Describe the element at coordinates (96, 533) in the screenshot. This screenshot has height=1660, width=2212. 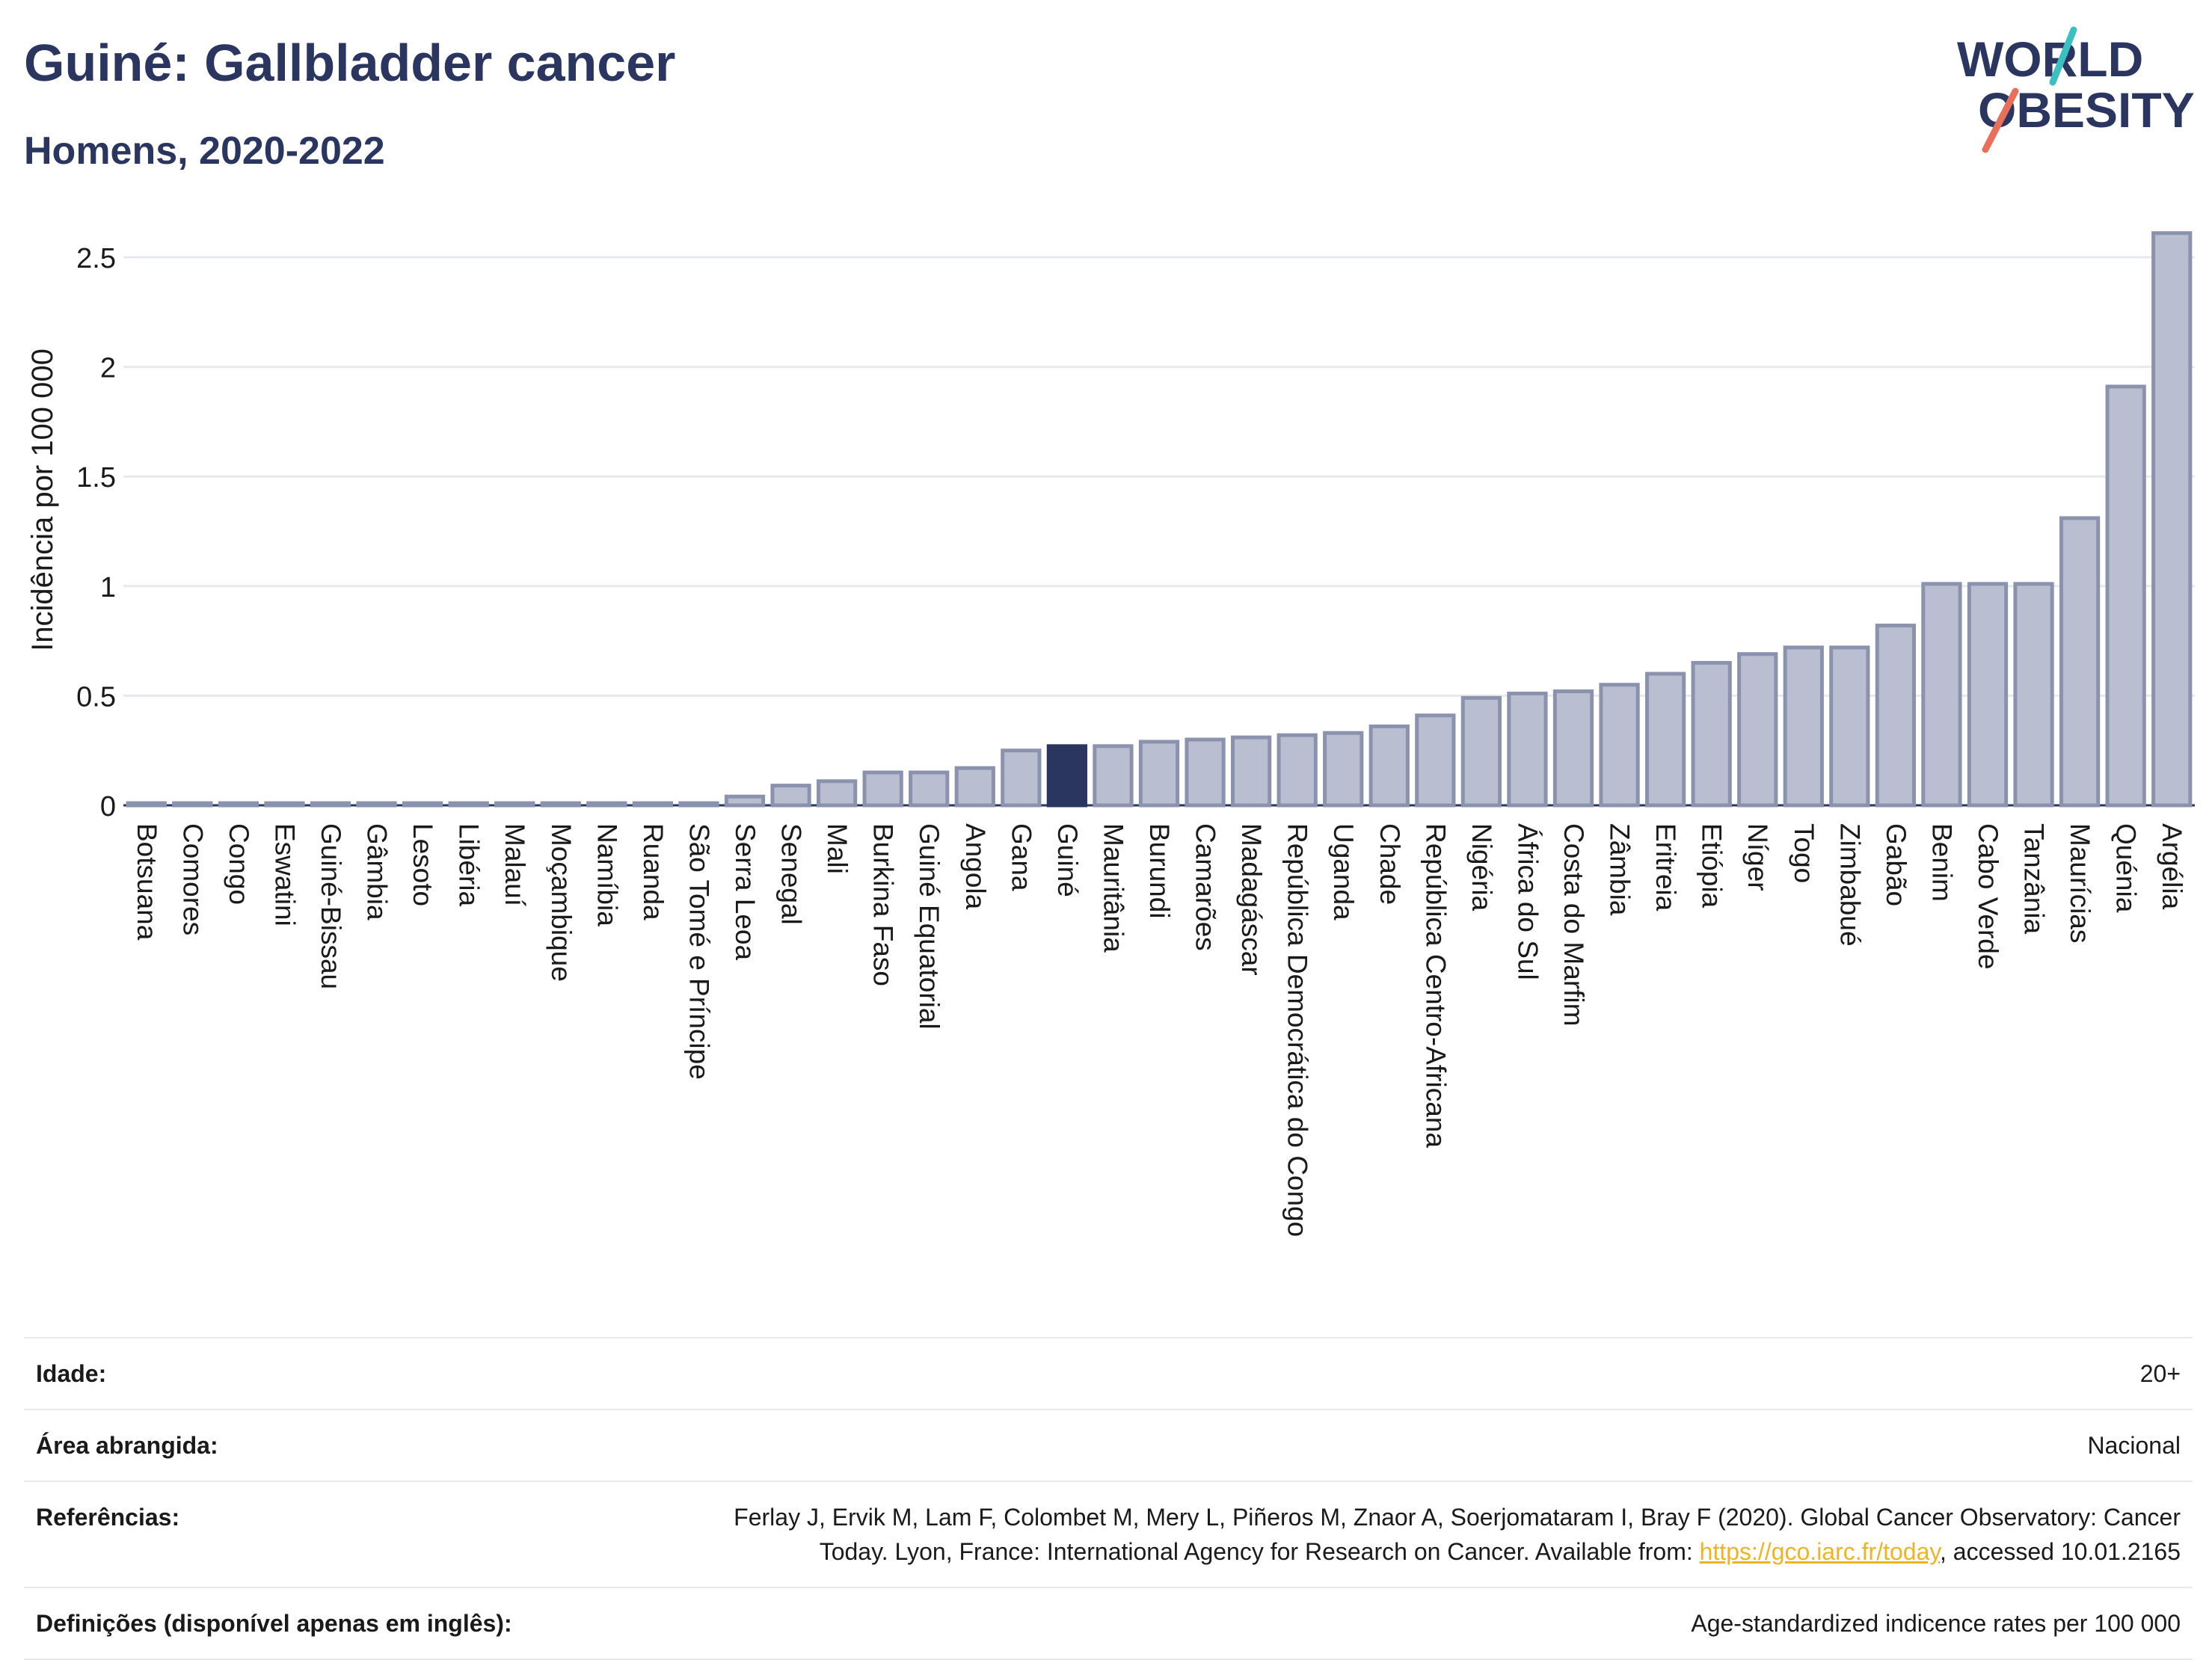
I see `y-tick-labels: 0 0.5 1 1.5 2 2.5` at that location.